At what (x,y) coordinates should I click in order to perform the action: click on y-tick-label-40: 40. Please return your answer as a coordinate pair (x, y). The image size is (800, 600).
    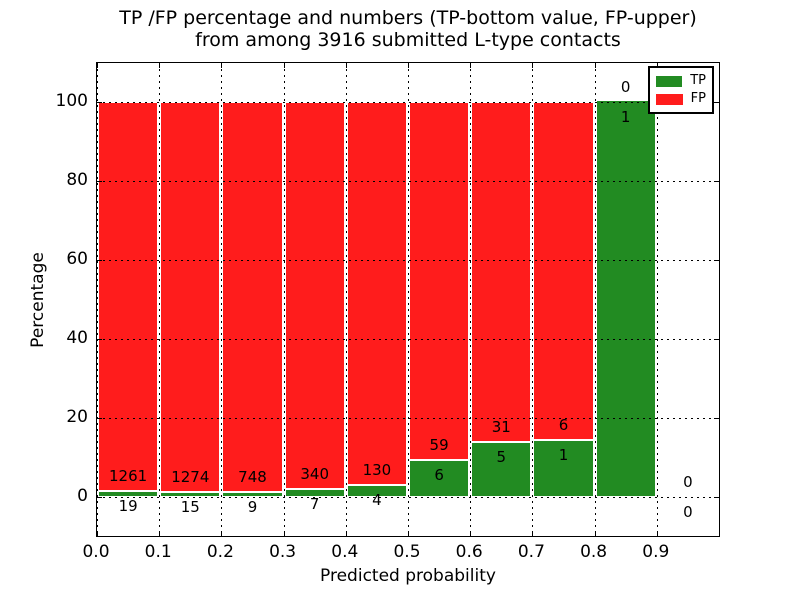
    Looking at the image, I should click on (77, 337).